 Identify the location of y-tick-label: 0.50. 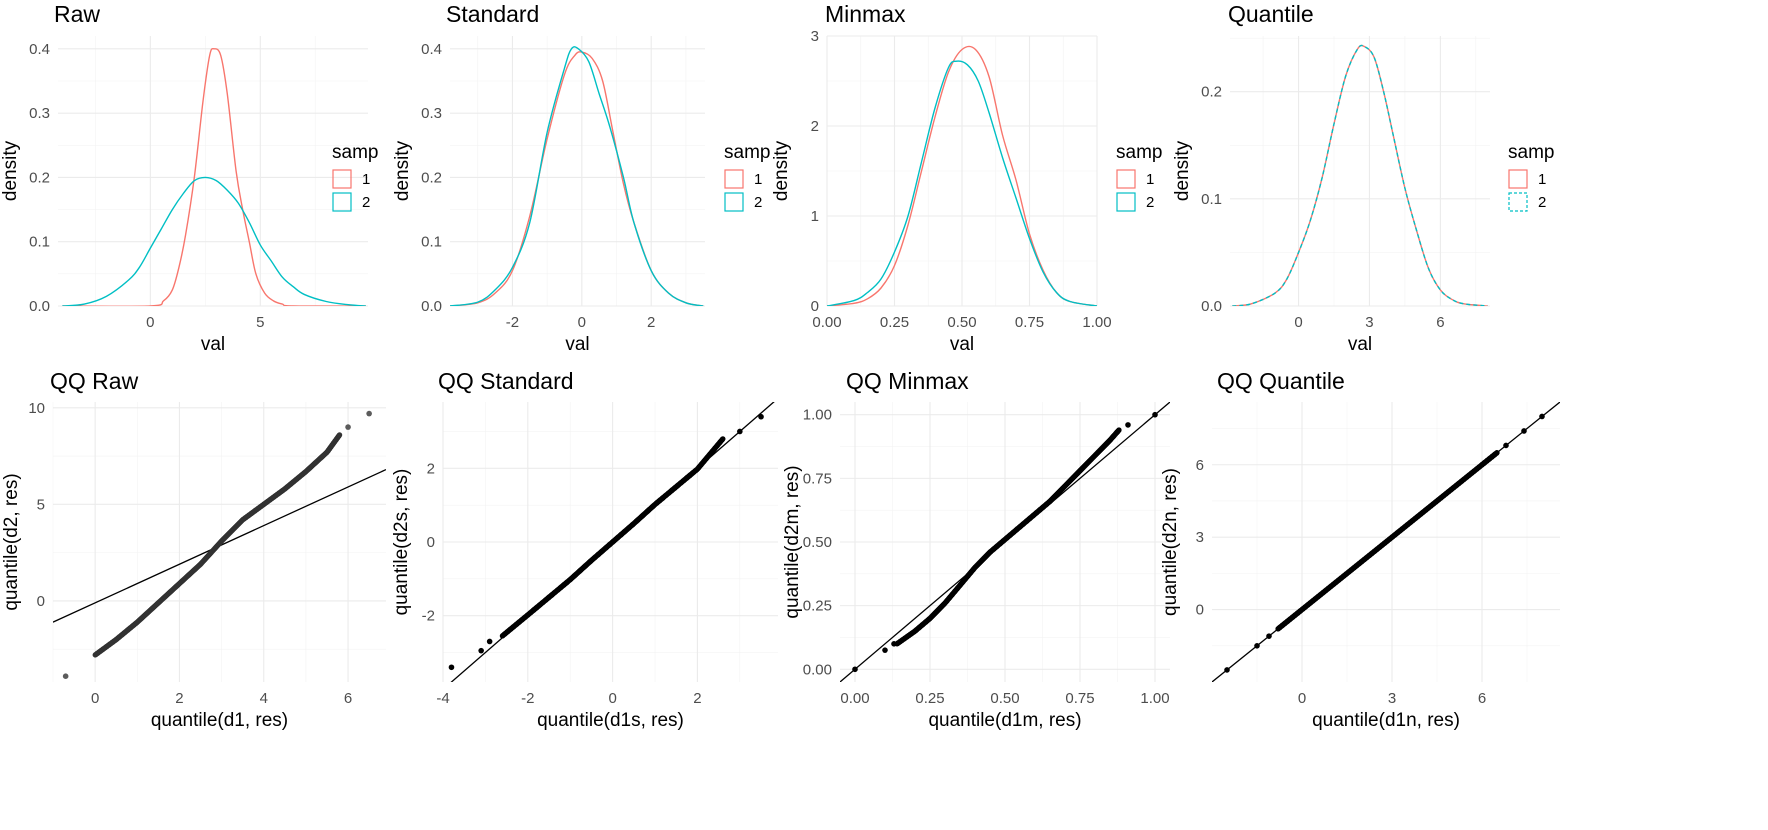
(817, 542).